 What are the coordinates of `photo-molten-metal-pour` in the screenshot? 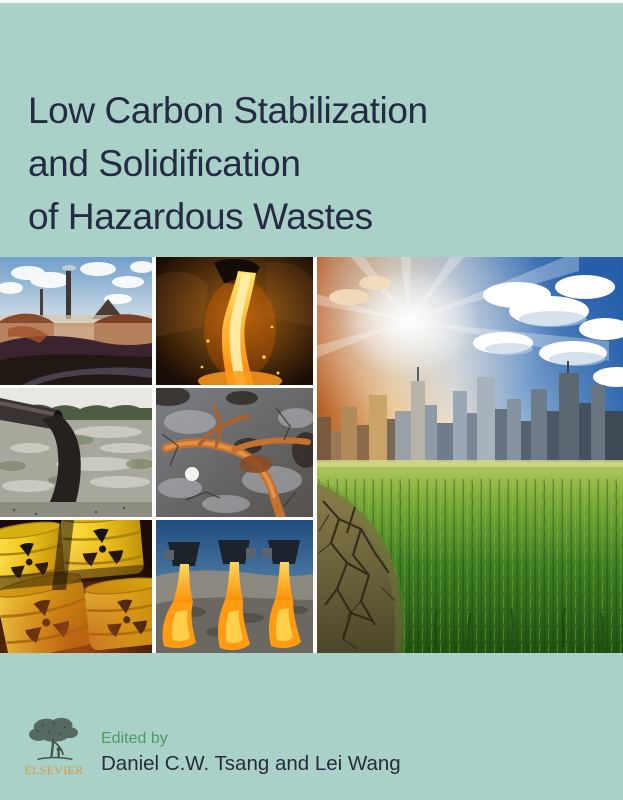 It's located at (234, 321).